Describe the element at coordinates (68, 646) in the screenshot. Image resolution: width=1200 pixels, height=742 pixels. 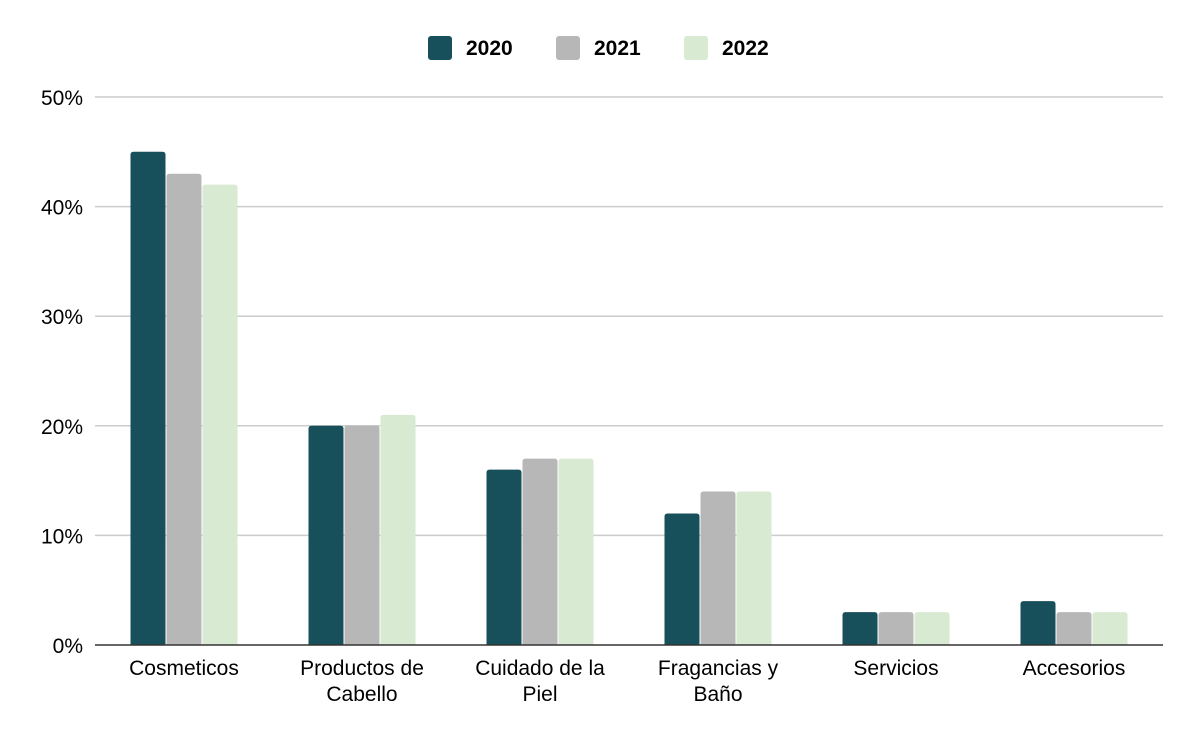
I see `y-tick-label: 0%` at that location.